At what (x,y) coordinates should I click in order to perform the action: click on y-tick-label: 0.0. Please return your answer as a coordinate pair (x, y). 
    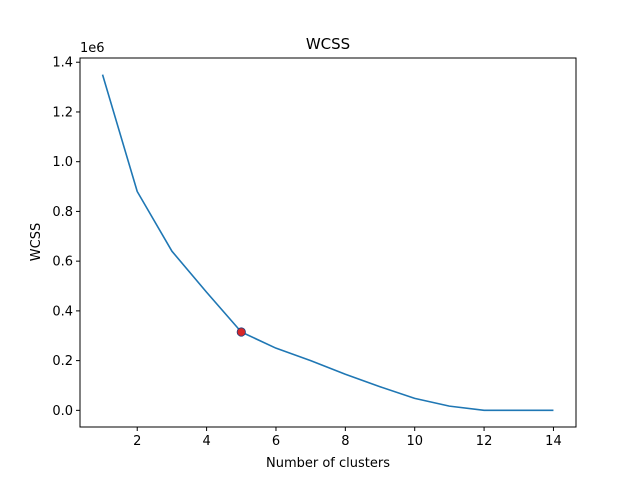
    Looking at the image, I should click on (62, 411).